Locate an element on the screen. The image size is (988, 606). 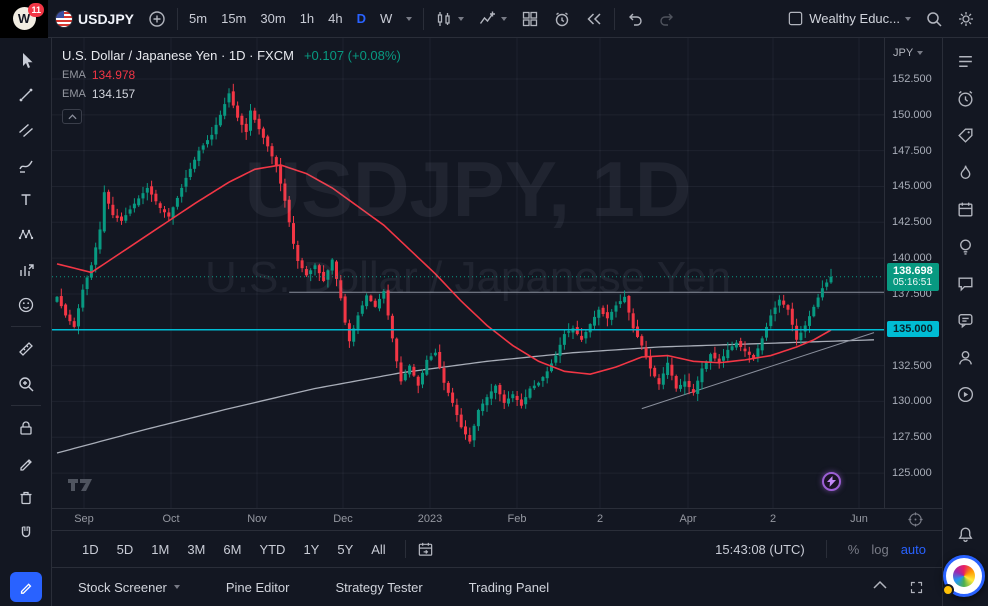
pattern-tool is located at coordinates (26, 234).